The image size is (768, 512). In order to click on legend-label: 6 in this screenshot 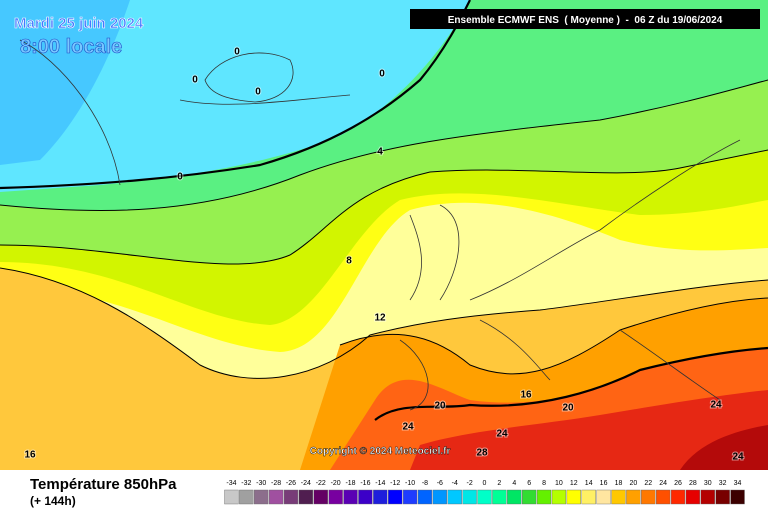, I will do `click(529, 483)`.